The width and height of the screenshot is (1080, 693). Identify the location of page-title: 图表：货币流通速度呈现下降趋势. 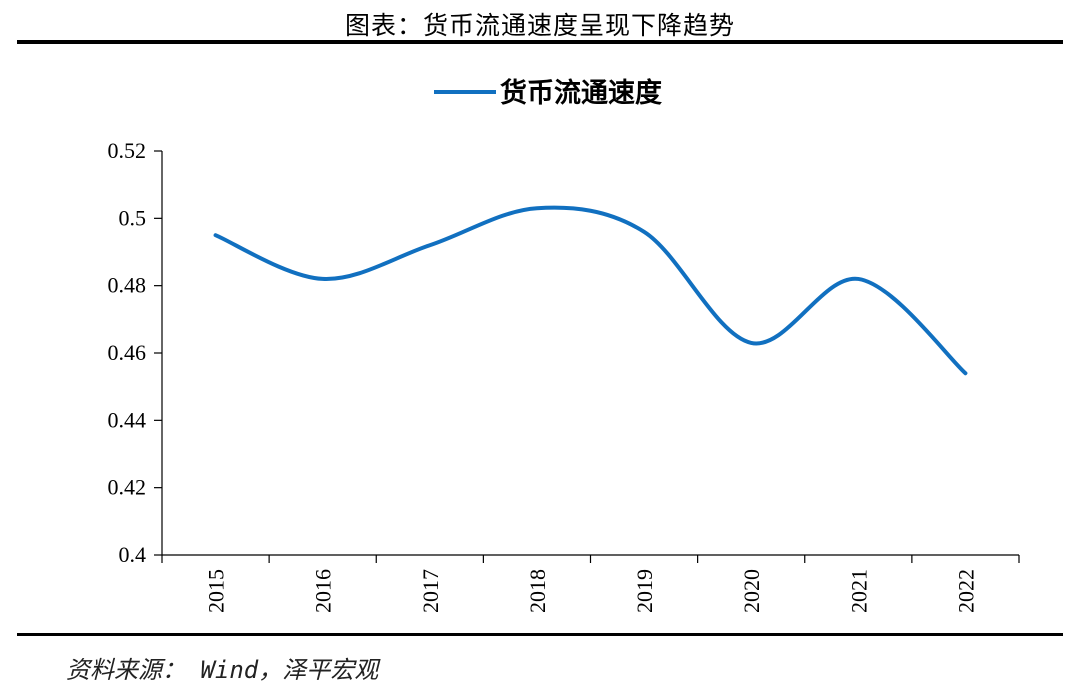
(539, 25).